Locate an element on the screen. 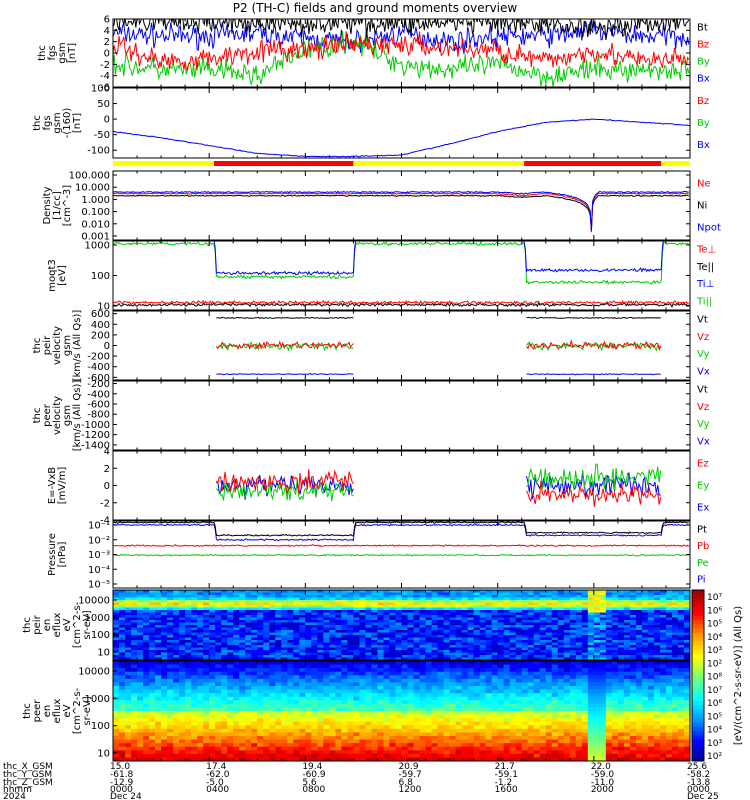 The image size is (750, 800). ylabel-line: [cm^2-s- is located at coordinates (77, 624).